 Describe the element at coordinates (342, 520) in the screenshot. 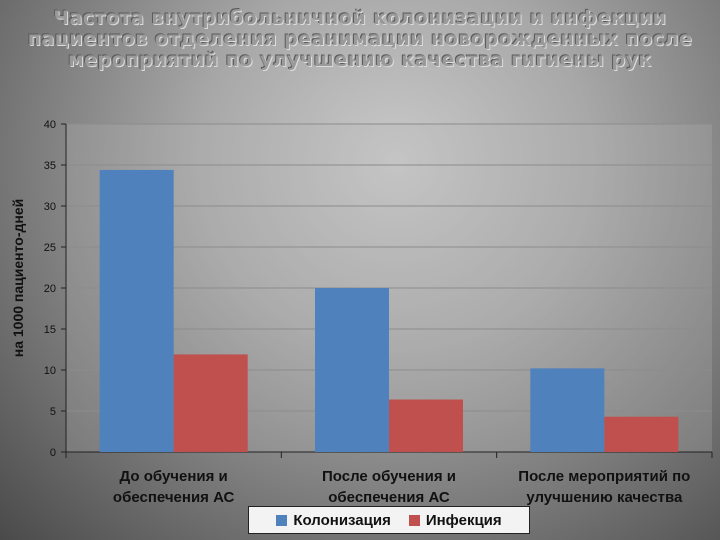

I see `legend-label-colonization: Колонизация` at that location.